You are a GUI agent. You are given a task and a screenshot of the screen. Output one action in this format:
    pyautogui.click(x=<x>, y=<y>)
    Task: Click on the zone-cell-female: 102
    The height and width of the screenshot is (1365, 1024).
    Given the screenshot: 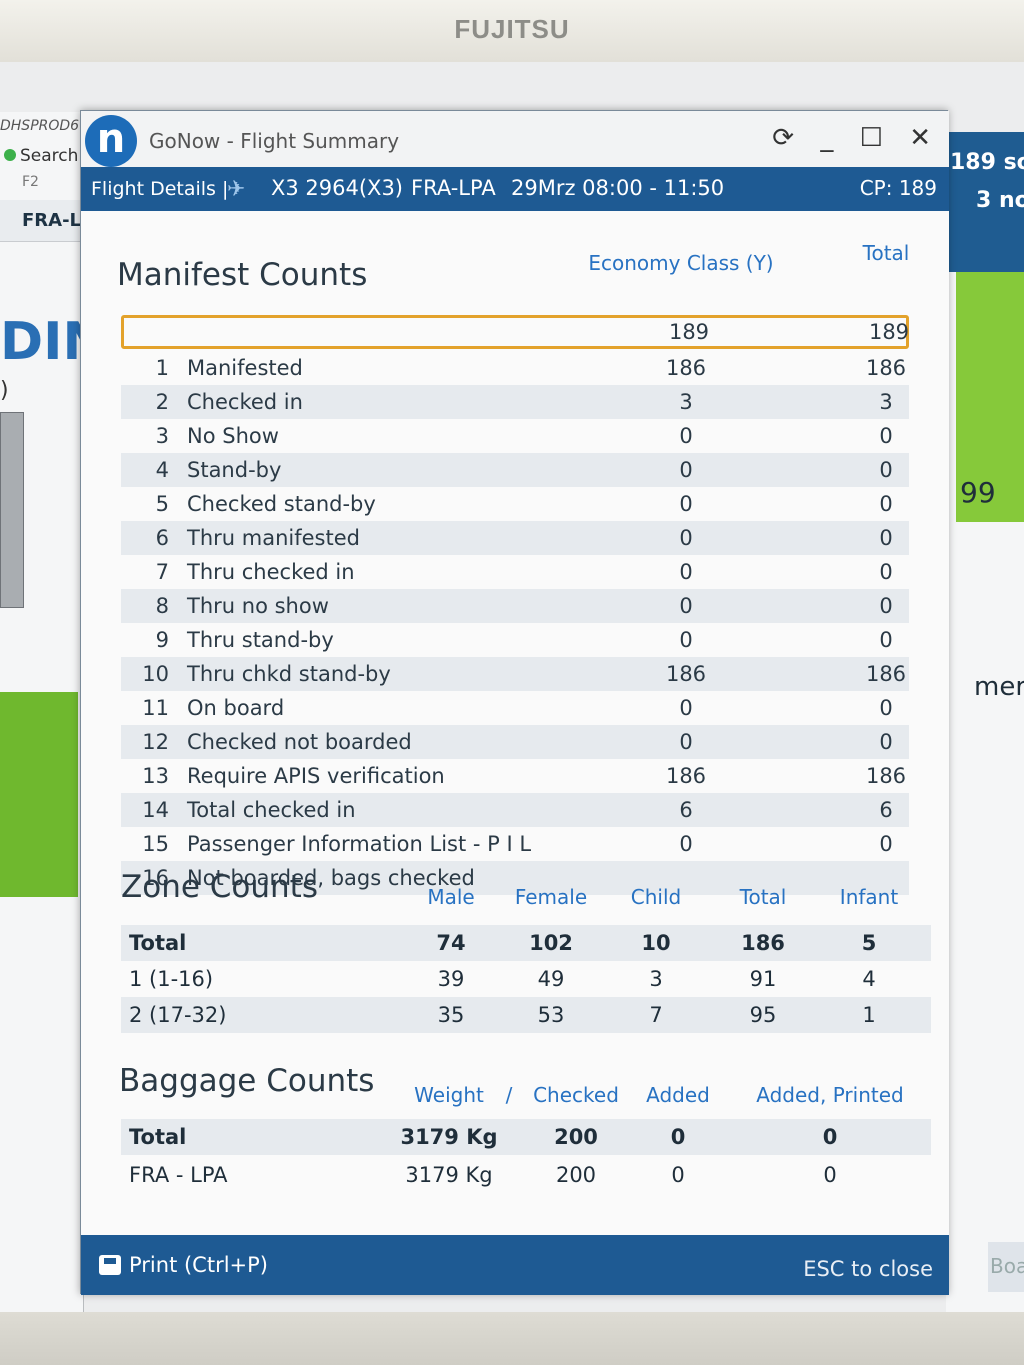 What is the action you would take?
    pyautogui.click(x=551, y=943)
    